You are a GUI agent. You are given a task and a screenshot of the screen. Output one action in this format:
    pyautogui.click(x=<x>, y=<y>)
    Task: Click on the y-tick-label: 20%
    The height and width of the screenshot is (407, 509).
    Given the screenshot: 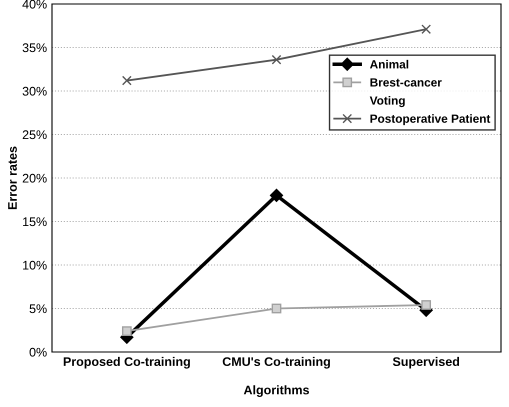 What is the action you would take?
    pyautogui.click(x=34, y=178)
    